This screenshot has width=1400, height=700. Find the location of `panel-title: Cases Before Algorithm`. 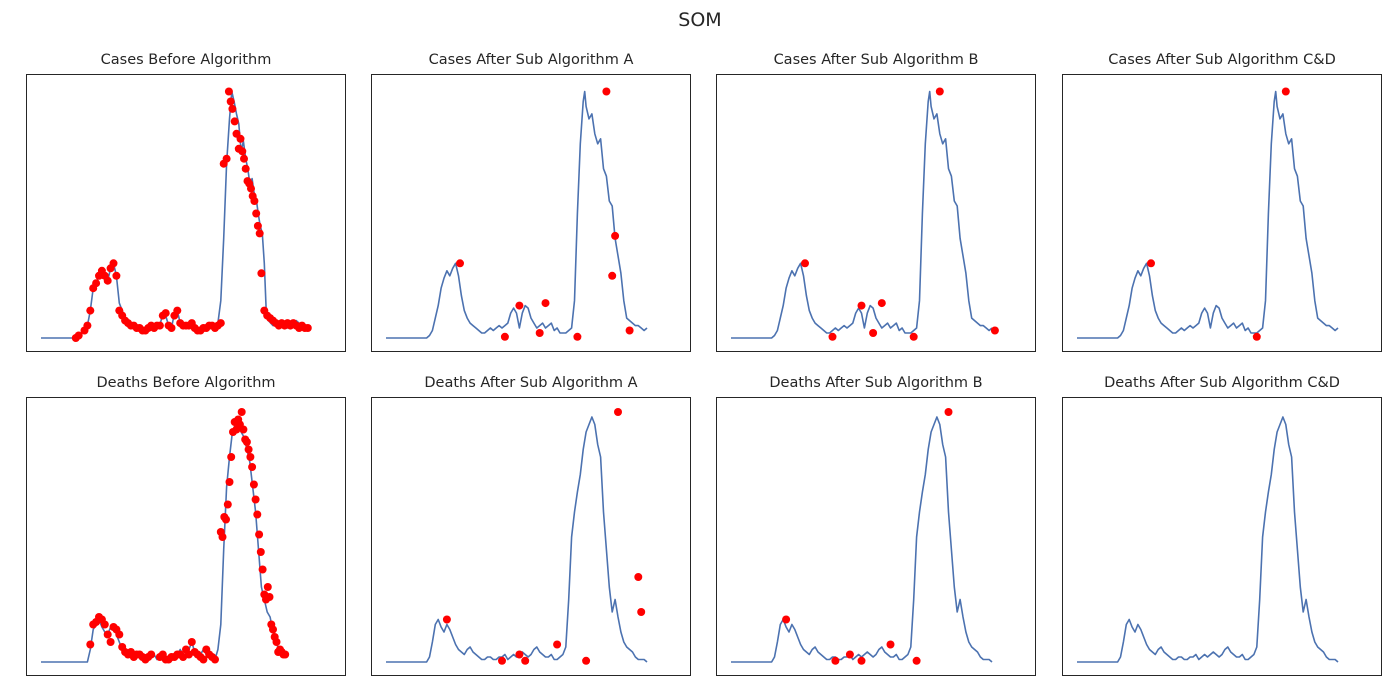

panel-title: Cases Before Algorithm is located at coordinates (186, 60).